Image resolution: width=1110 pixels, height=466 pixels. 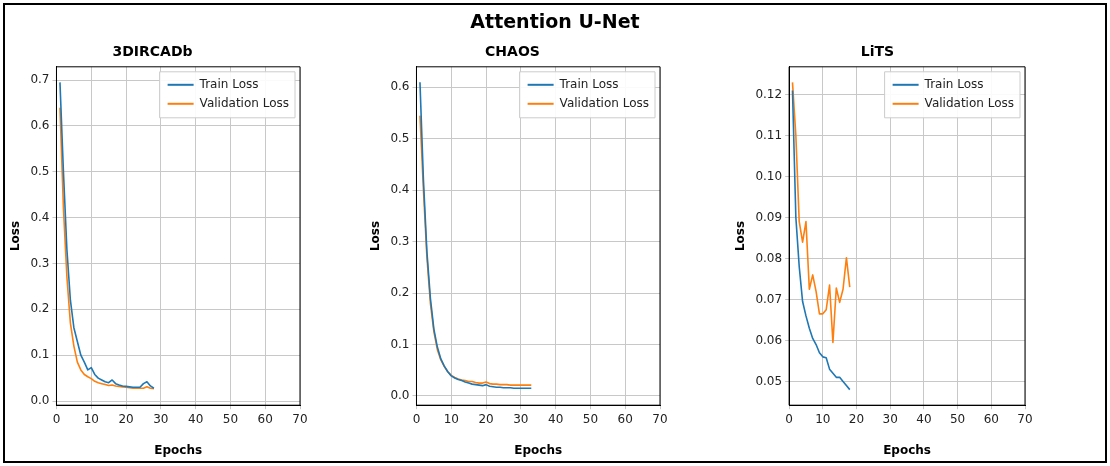 I want to click on y-tick-label: 0.09, so click(x=769, y=216).